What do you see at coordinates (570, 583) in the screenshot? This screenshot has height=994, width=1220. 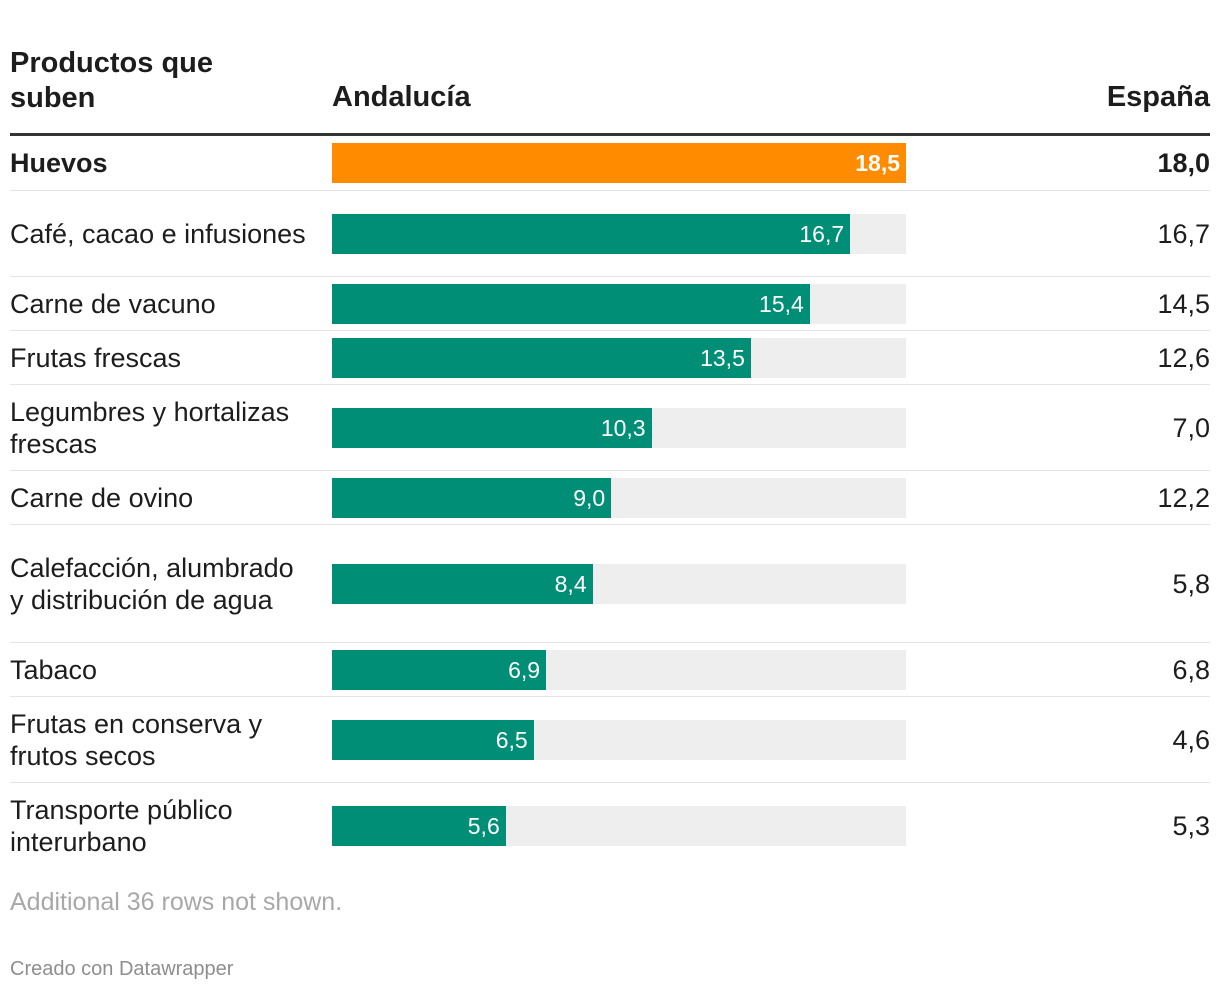 I see `andalucia-value: 8,4` at bounding box center [570, 583].